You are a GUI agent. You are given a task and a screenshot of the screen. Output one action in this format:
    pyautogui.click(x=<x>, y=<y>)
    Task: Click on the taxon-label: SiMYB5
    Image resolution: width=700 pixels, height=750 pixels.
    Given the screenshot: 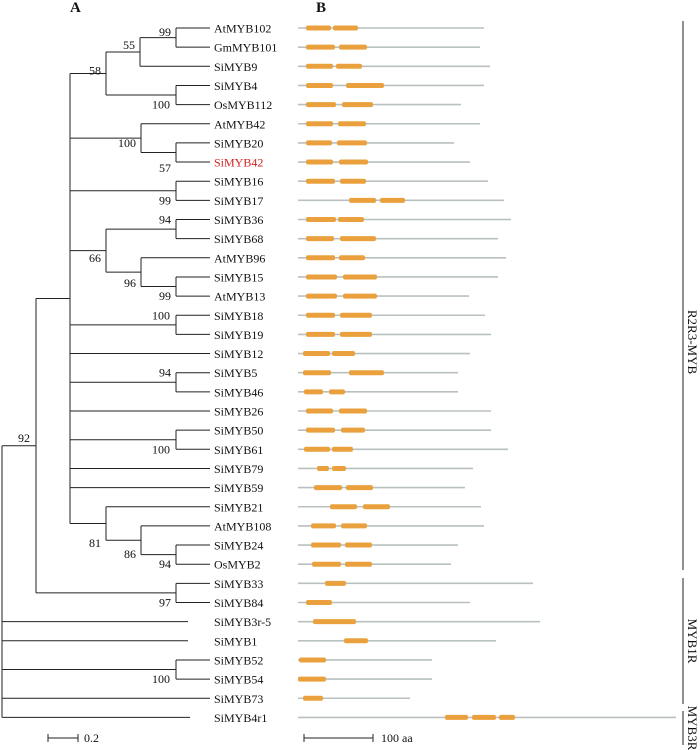 What is the action you would take?
    pyautogui.click(x=235, y=373)
    